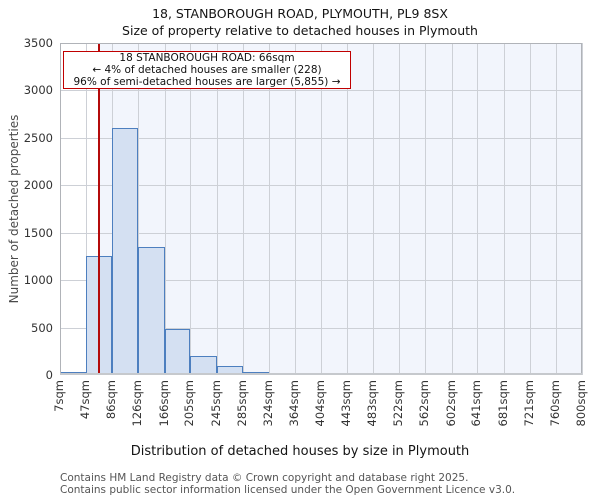 The width and height of the screenshot is (600, 500). I want to click on x-tick-label: 721sqm, so click(528, 403).